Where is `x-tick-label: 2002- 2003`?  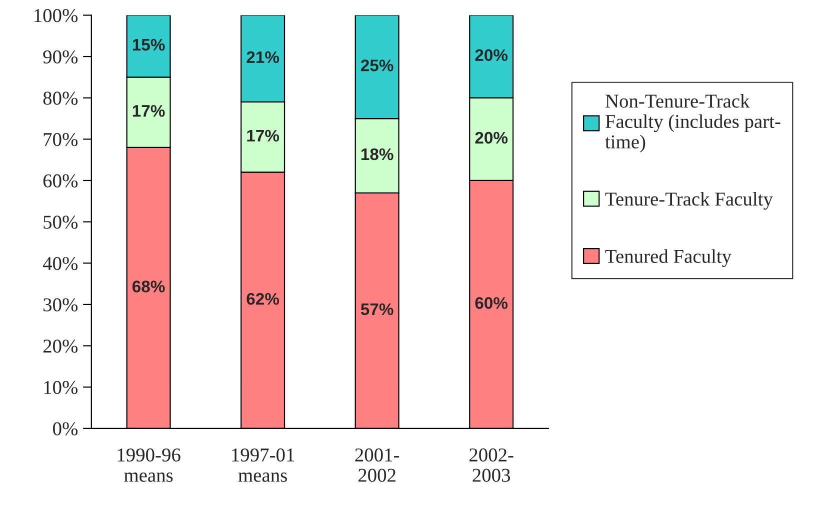
x-tick-label: 2002- 2003 is located at coordinates (492, 465).